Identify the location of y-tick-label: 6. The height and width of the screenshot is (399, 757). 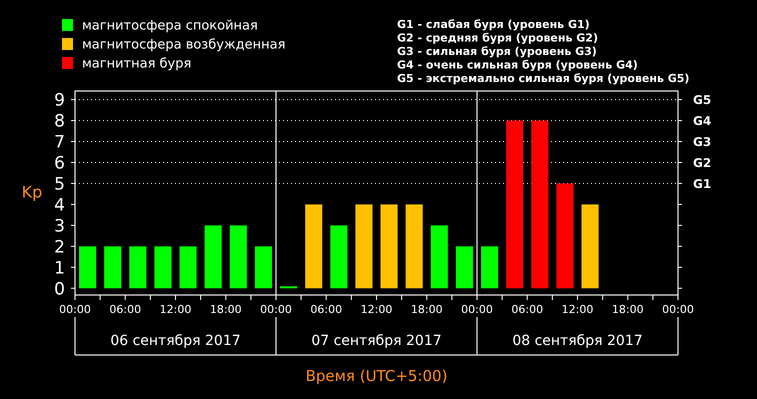
(59, 164).